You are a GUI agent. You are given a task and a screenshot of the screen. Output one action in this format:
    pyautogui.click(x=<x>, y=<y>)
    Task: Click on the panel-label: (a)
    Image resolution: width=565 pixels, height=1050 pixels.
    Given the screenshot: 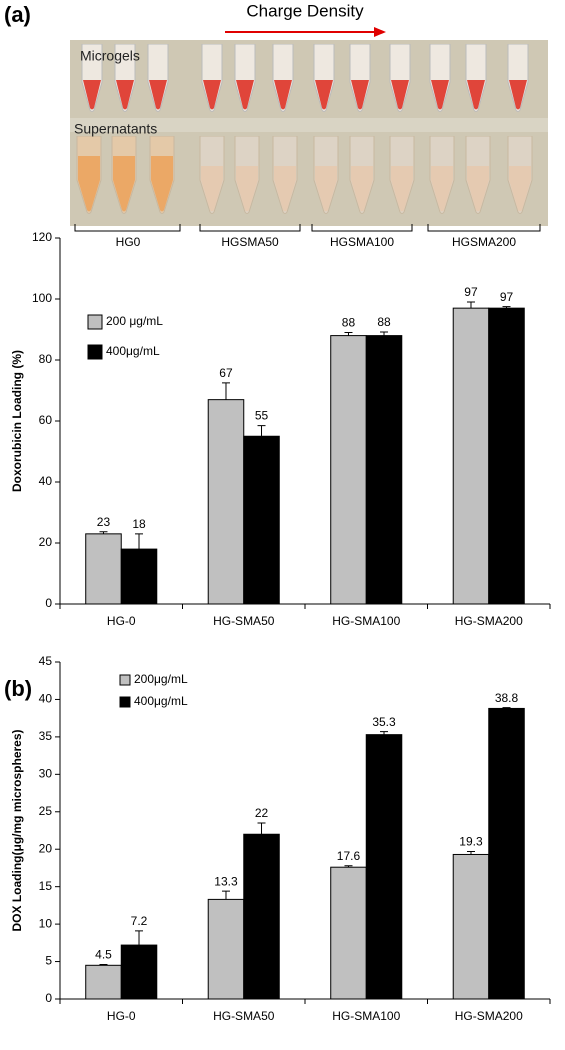 What is the action you would take?
    pyautogui.click(x=17, y=14)
    